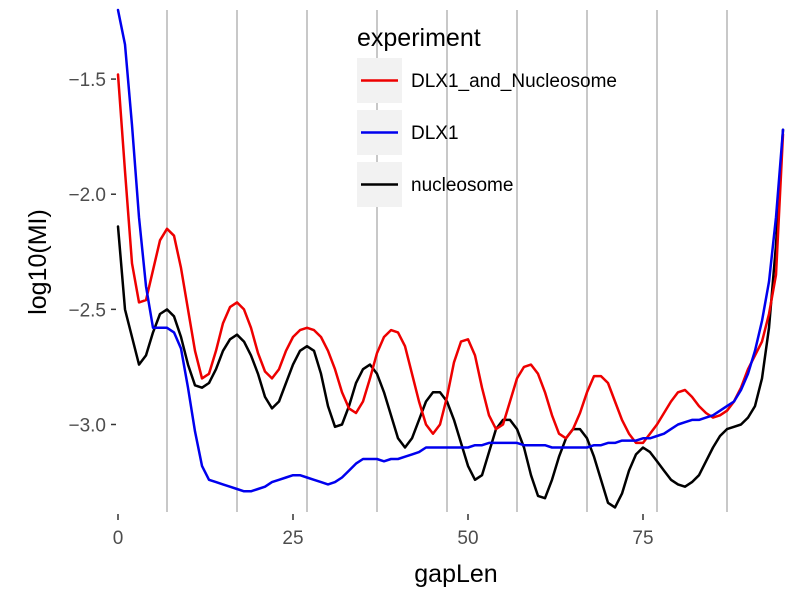 The height and width of the screenshot is (605, 800). Describe the element at coordinates (118, 538) in the screenshot. I see `x-tick-label: 0` at that location.